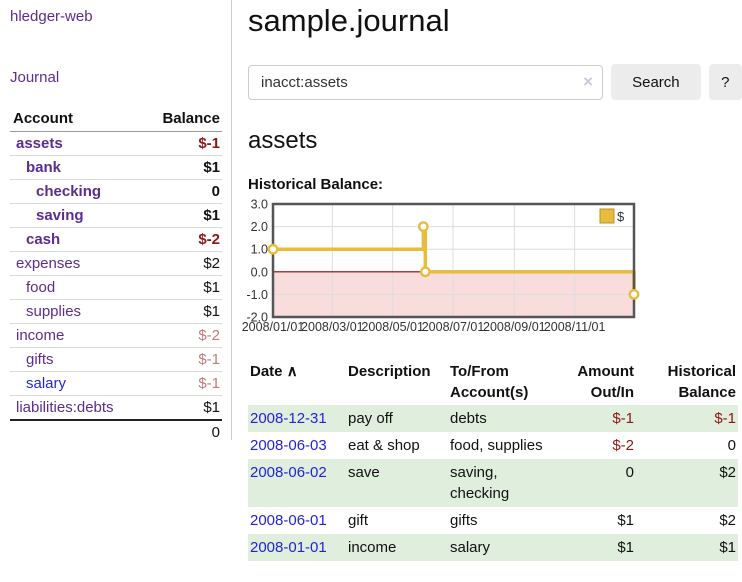 Image resolution: width=742 pixels, height=582 pixels. Describe the element at coordinates (257, 318) in the screenshot. I see `svg-text: -2.0` at that location.